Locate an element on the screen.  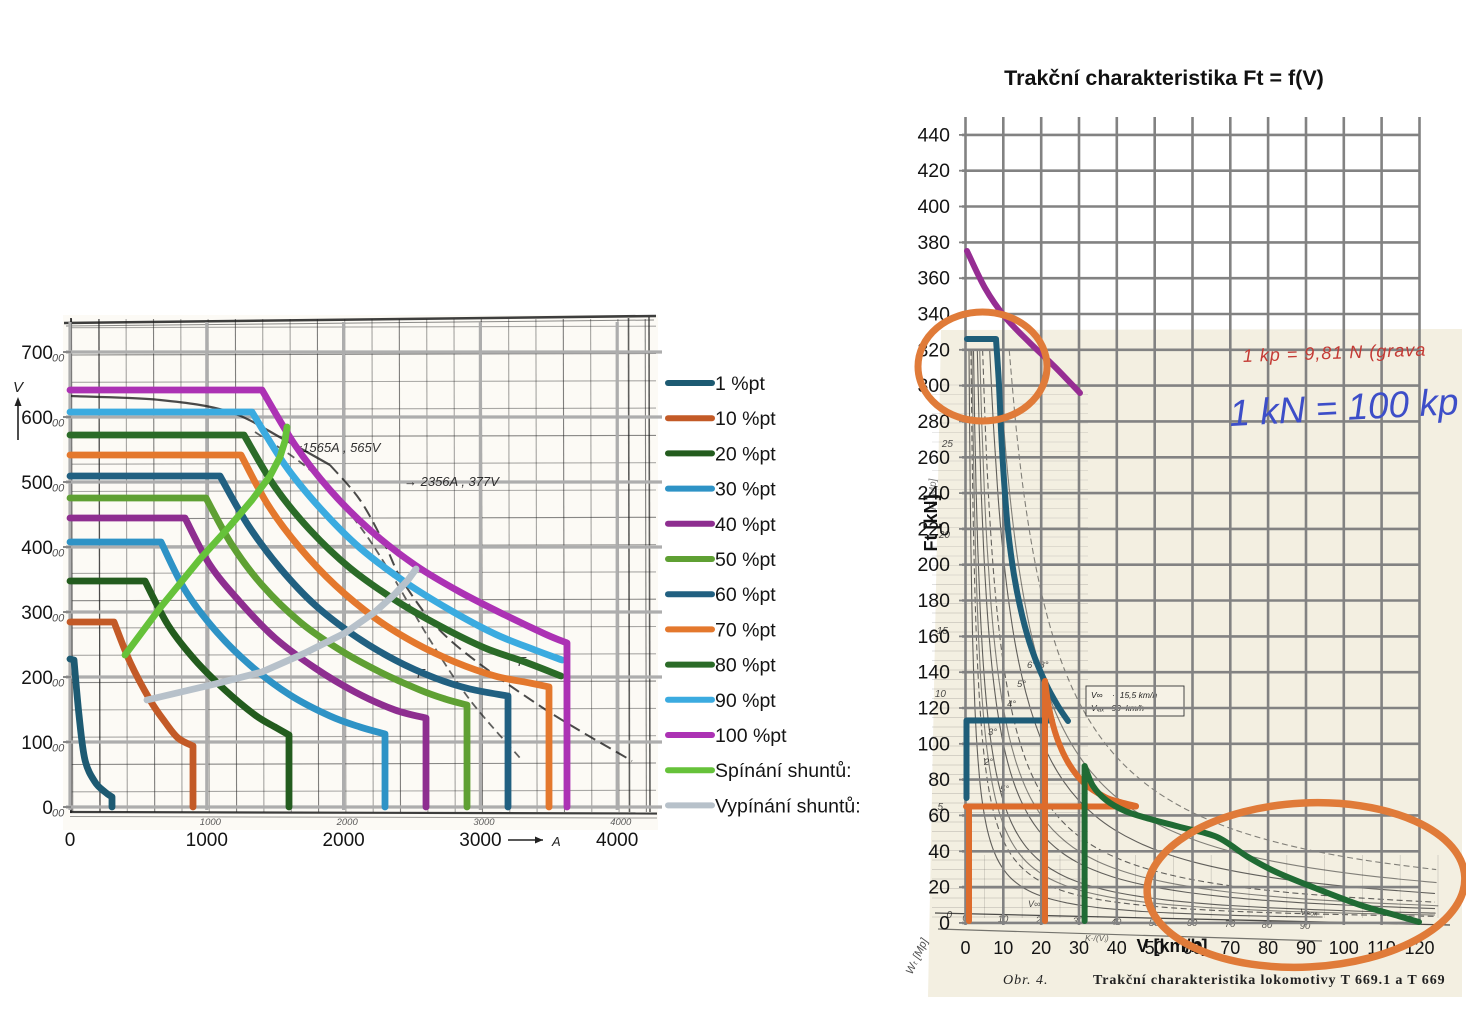
svg-text: Obr. 4. is located at coordinates (1026, 980).